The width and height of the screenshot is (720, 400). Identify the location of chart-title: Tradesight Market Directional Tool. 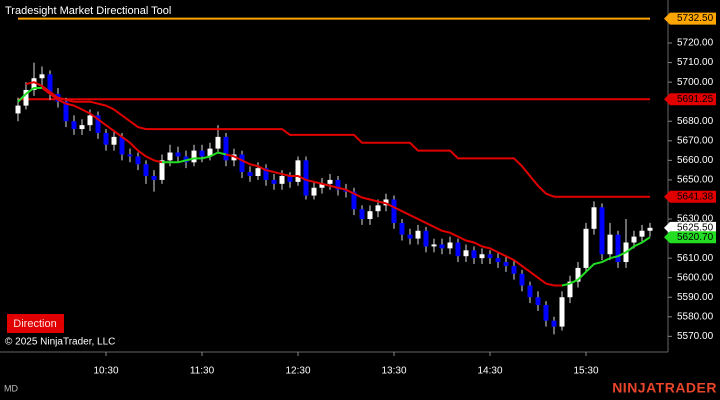
(88, 11).